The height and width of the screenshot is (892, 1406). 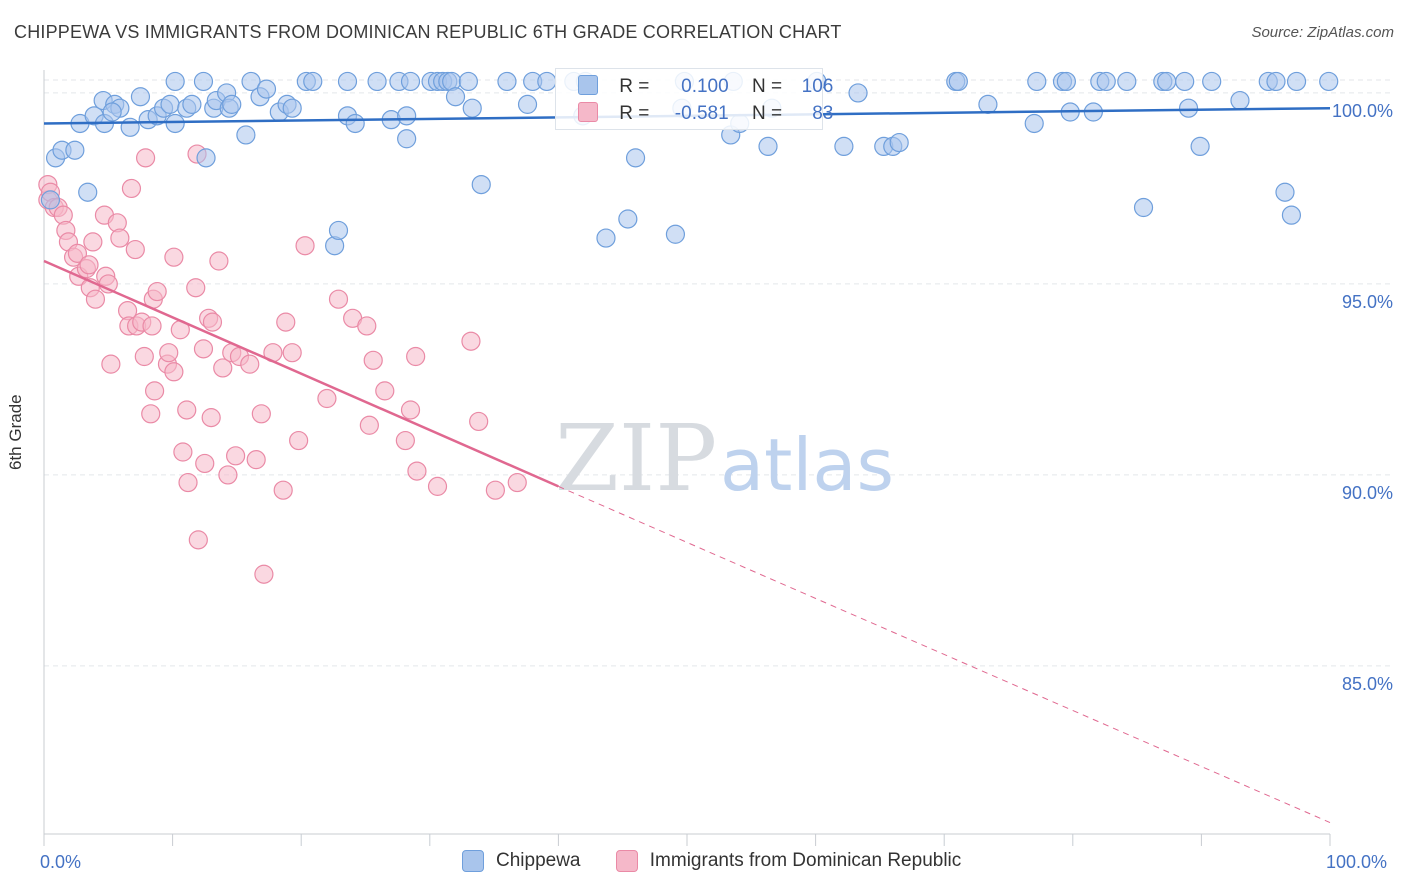 What do you see at coordinates (588, 85) in the screenshot?
I see `legend-swatch-chippewa` at bounding box center [588, 85].